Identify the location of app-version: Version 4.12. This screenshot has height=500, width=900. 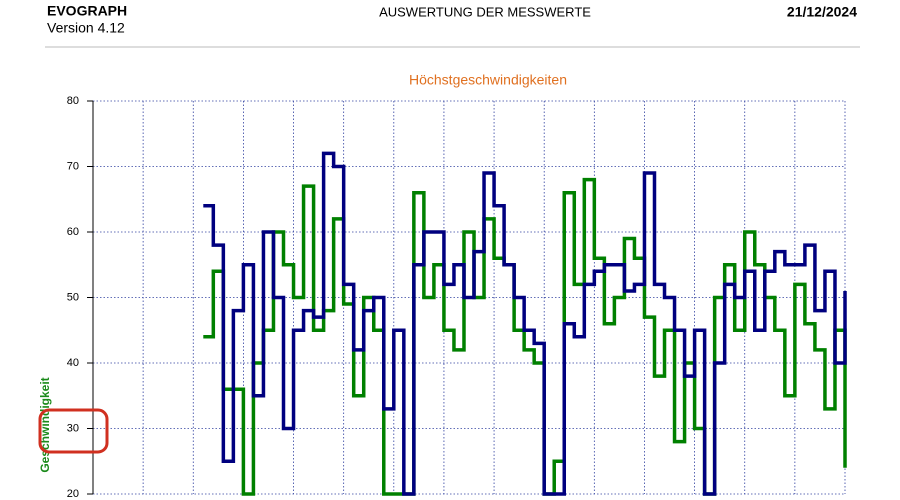
(86, 28).